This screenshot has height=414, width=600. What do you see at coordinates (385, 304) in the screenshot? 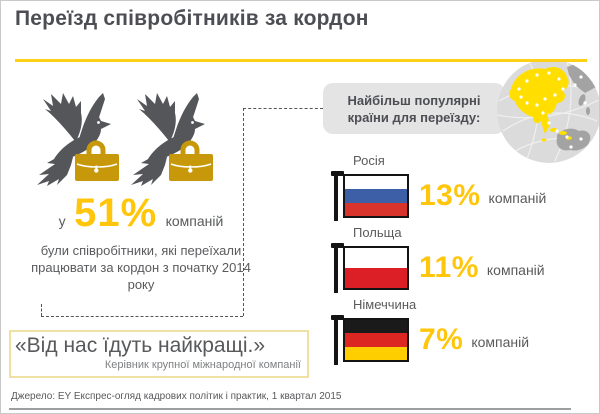
I see `country-name: Німеччина` at bounding box center [385, 304].